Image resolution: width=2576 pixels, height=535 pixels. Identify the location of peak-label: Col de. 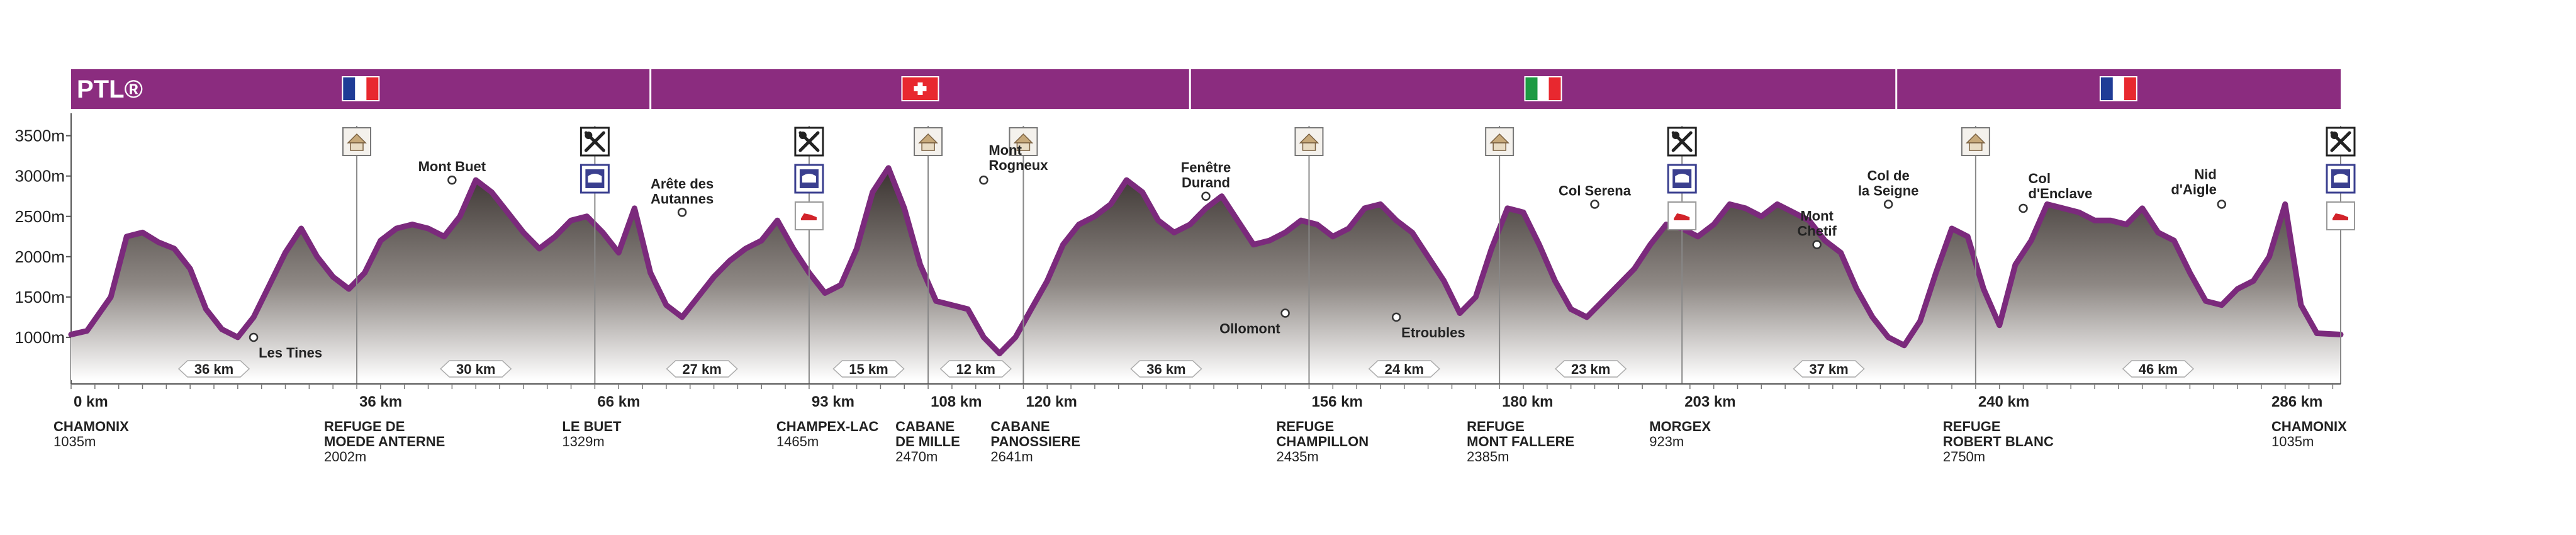
(1889, 176).